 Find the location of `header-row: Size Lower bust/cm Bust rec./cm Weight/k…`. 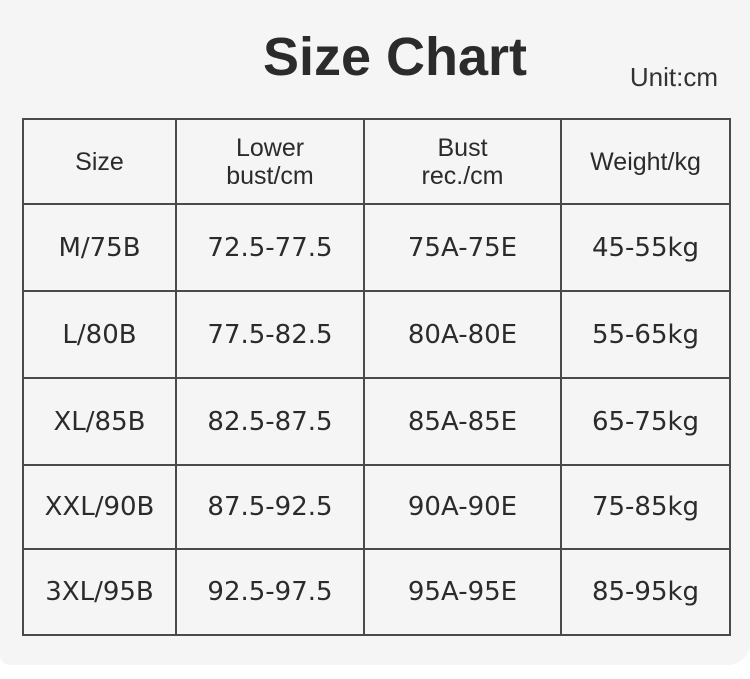

header-row: Size Lower bust/cm Bust rec./cm Weight/k… is located at coordinates (376, 161).